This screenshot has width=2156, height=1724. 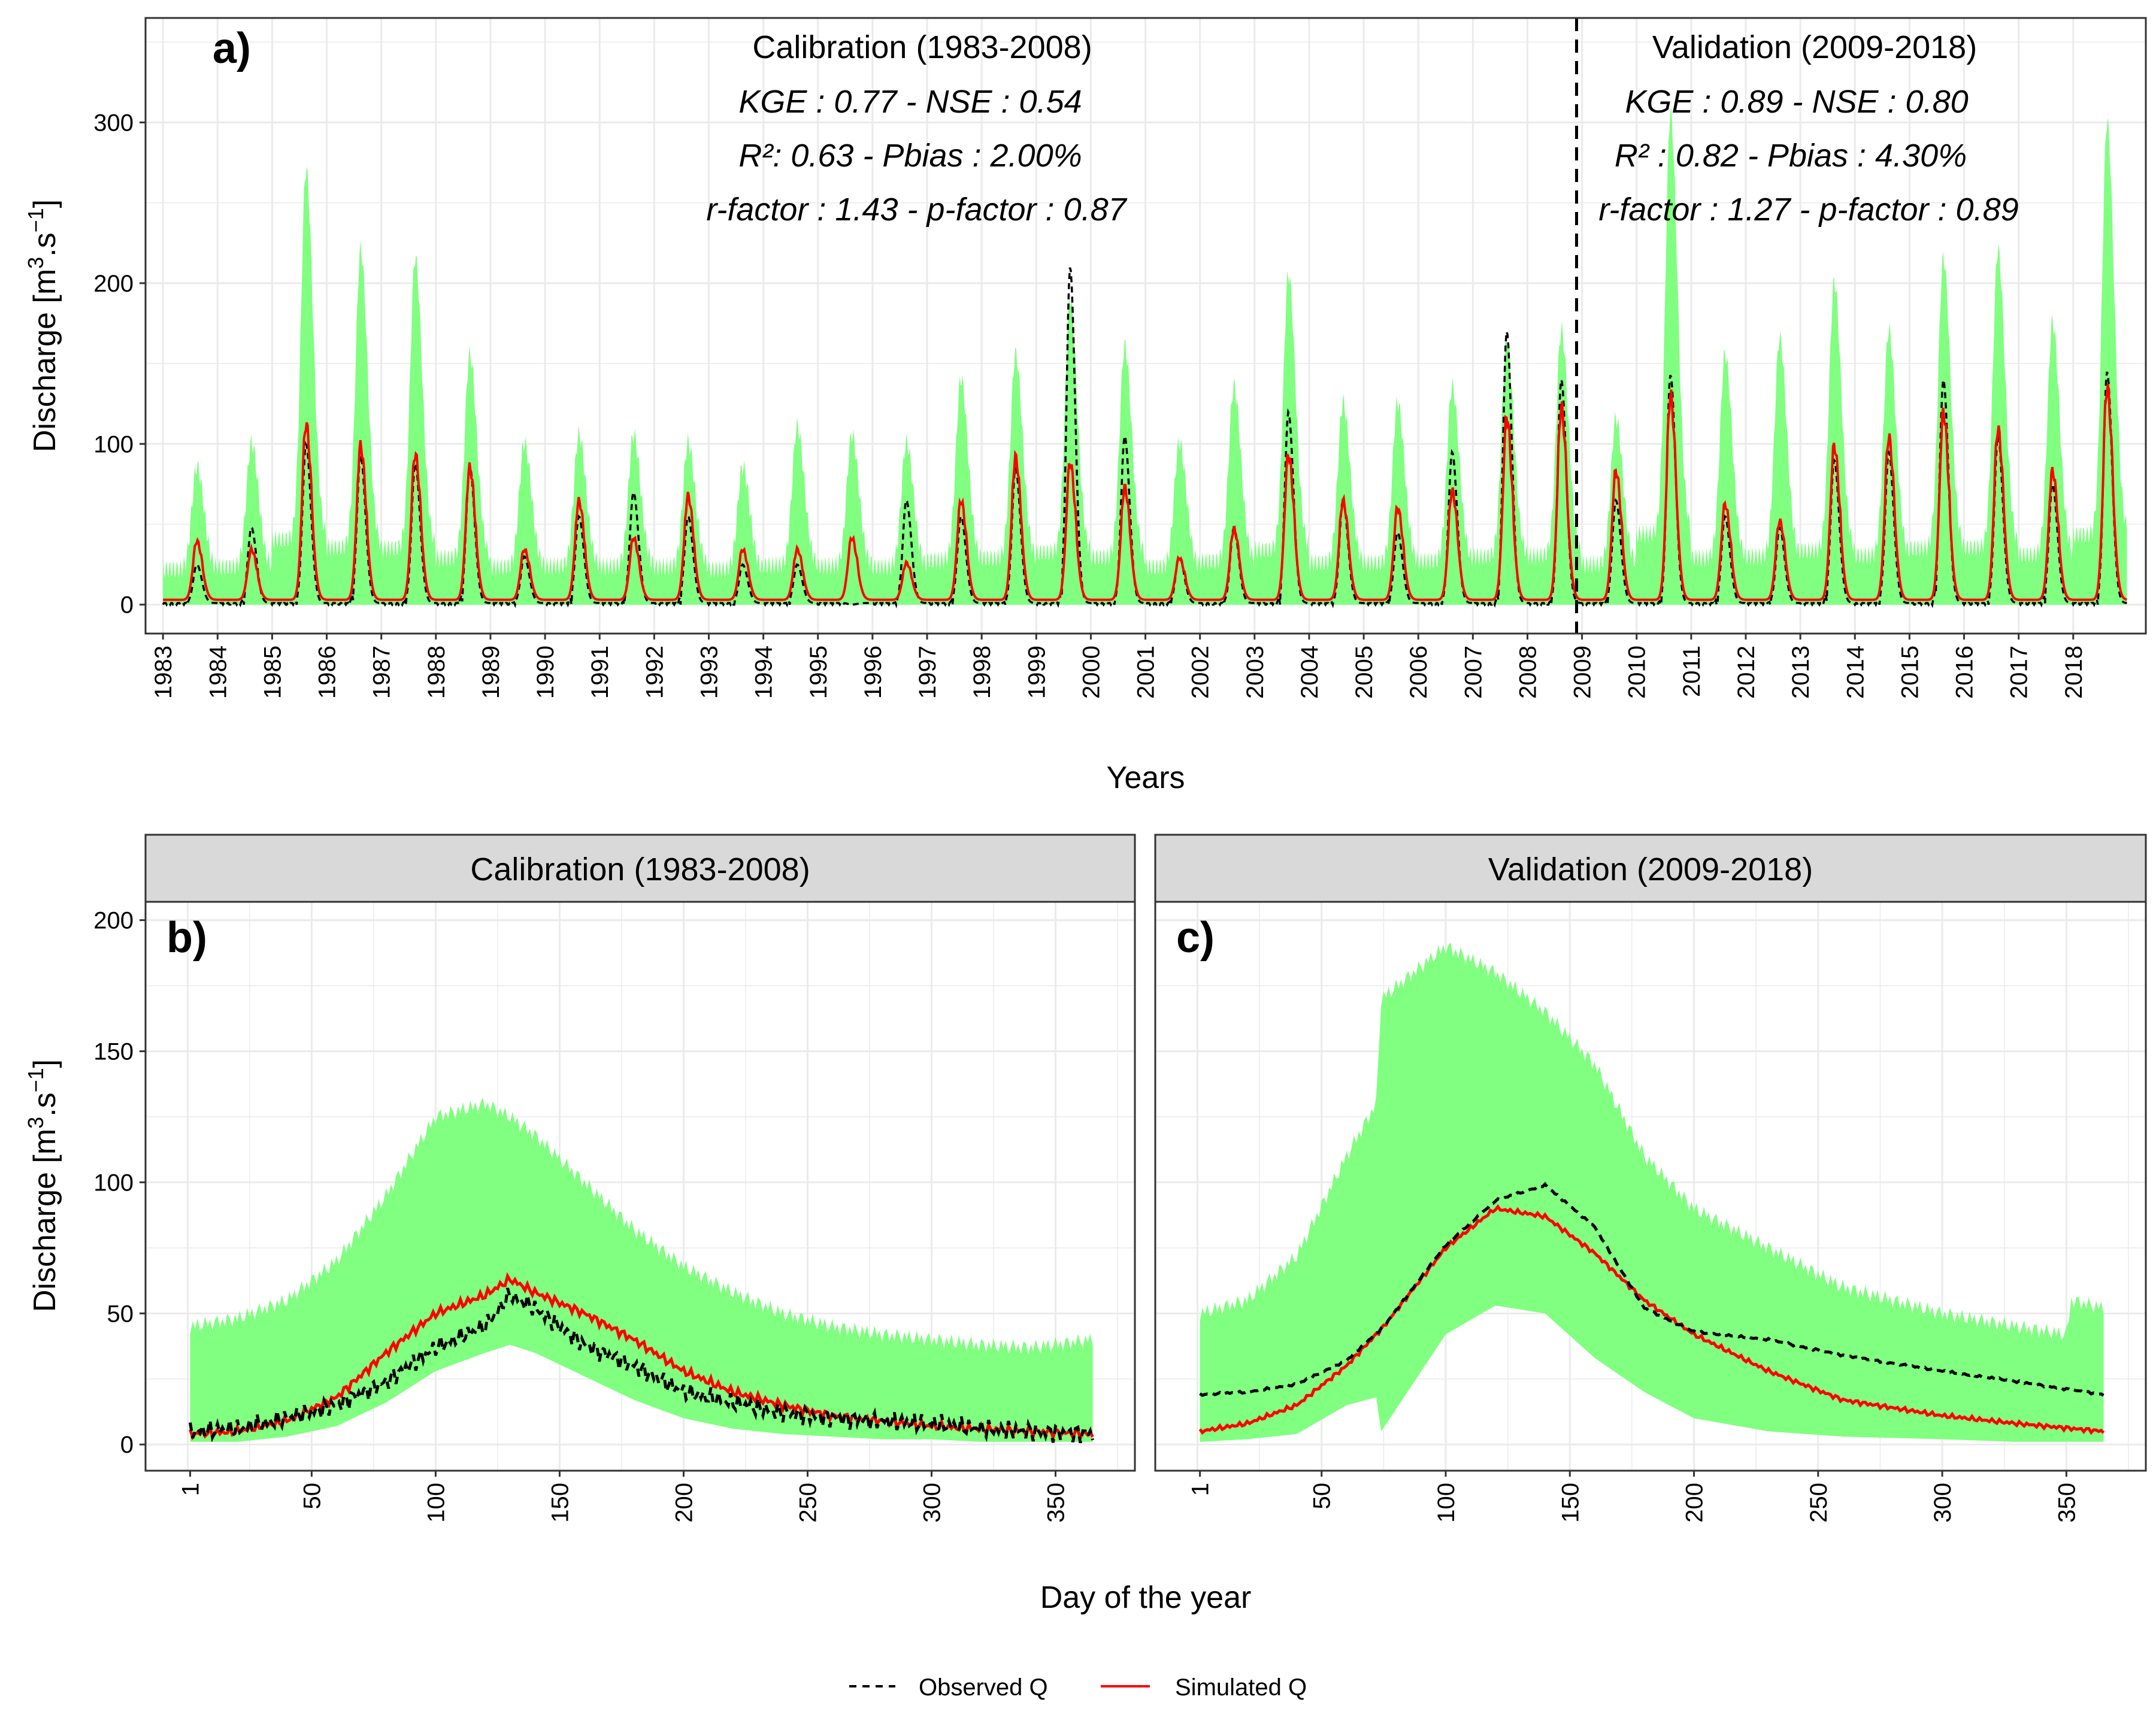 I want to click on panel-c-strip-title: Validation (2009-2018), so click(x=1650, y=869).